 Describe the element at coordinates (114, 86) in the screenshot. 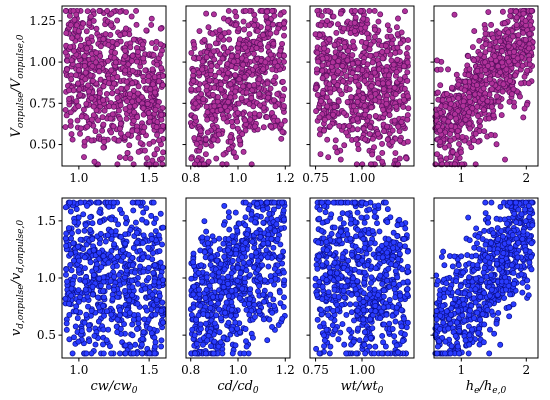

I see `panel-frame` at that location.